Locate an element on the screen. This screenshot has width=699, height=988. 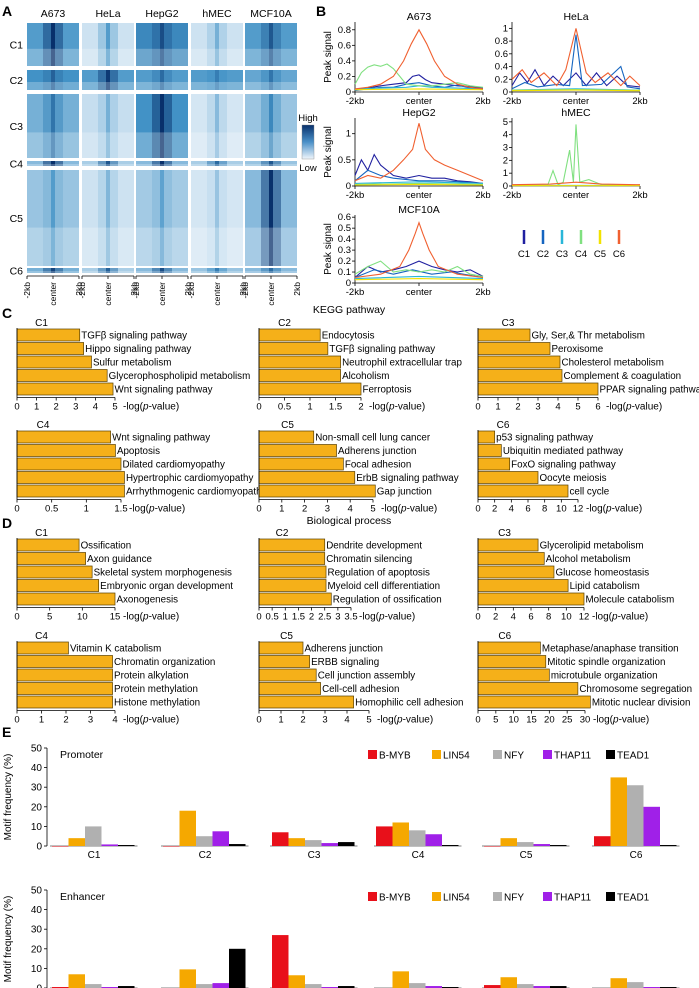
bar-label: microtubule organization is located at coordinates (604, 676).